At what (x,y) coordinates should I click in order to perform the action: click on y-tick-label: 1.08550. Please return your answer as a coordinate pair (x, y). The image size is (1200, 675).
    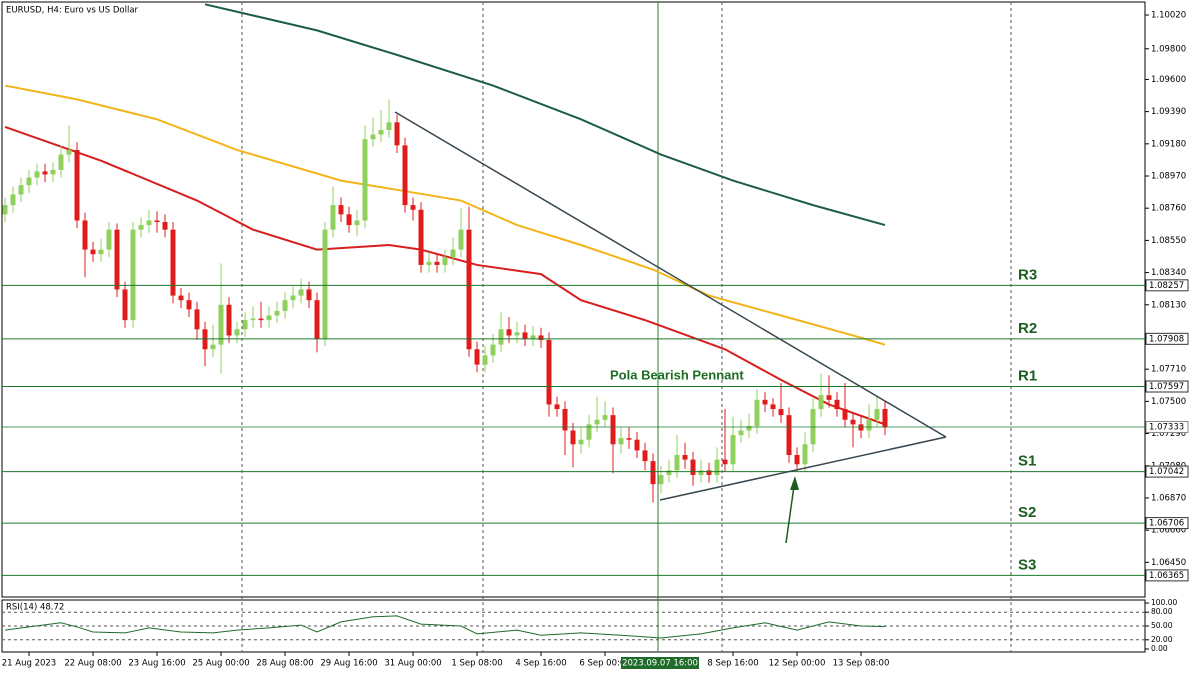
    Looking at the image, I should click on (1168, 241).